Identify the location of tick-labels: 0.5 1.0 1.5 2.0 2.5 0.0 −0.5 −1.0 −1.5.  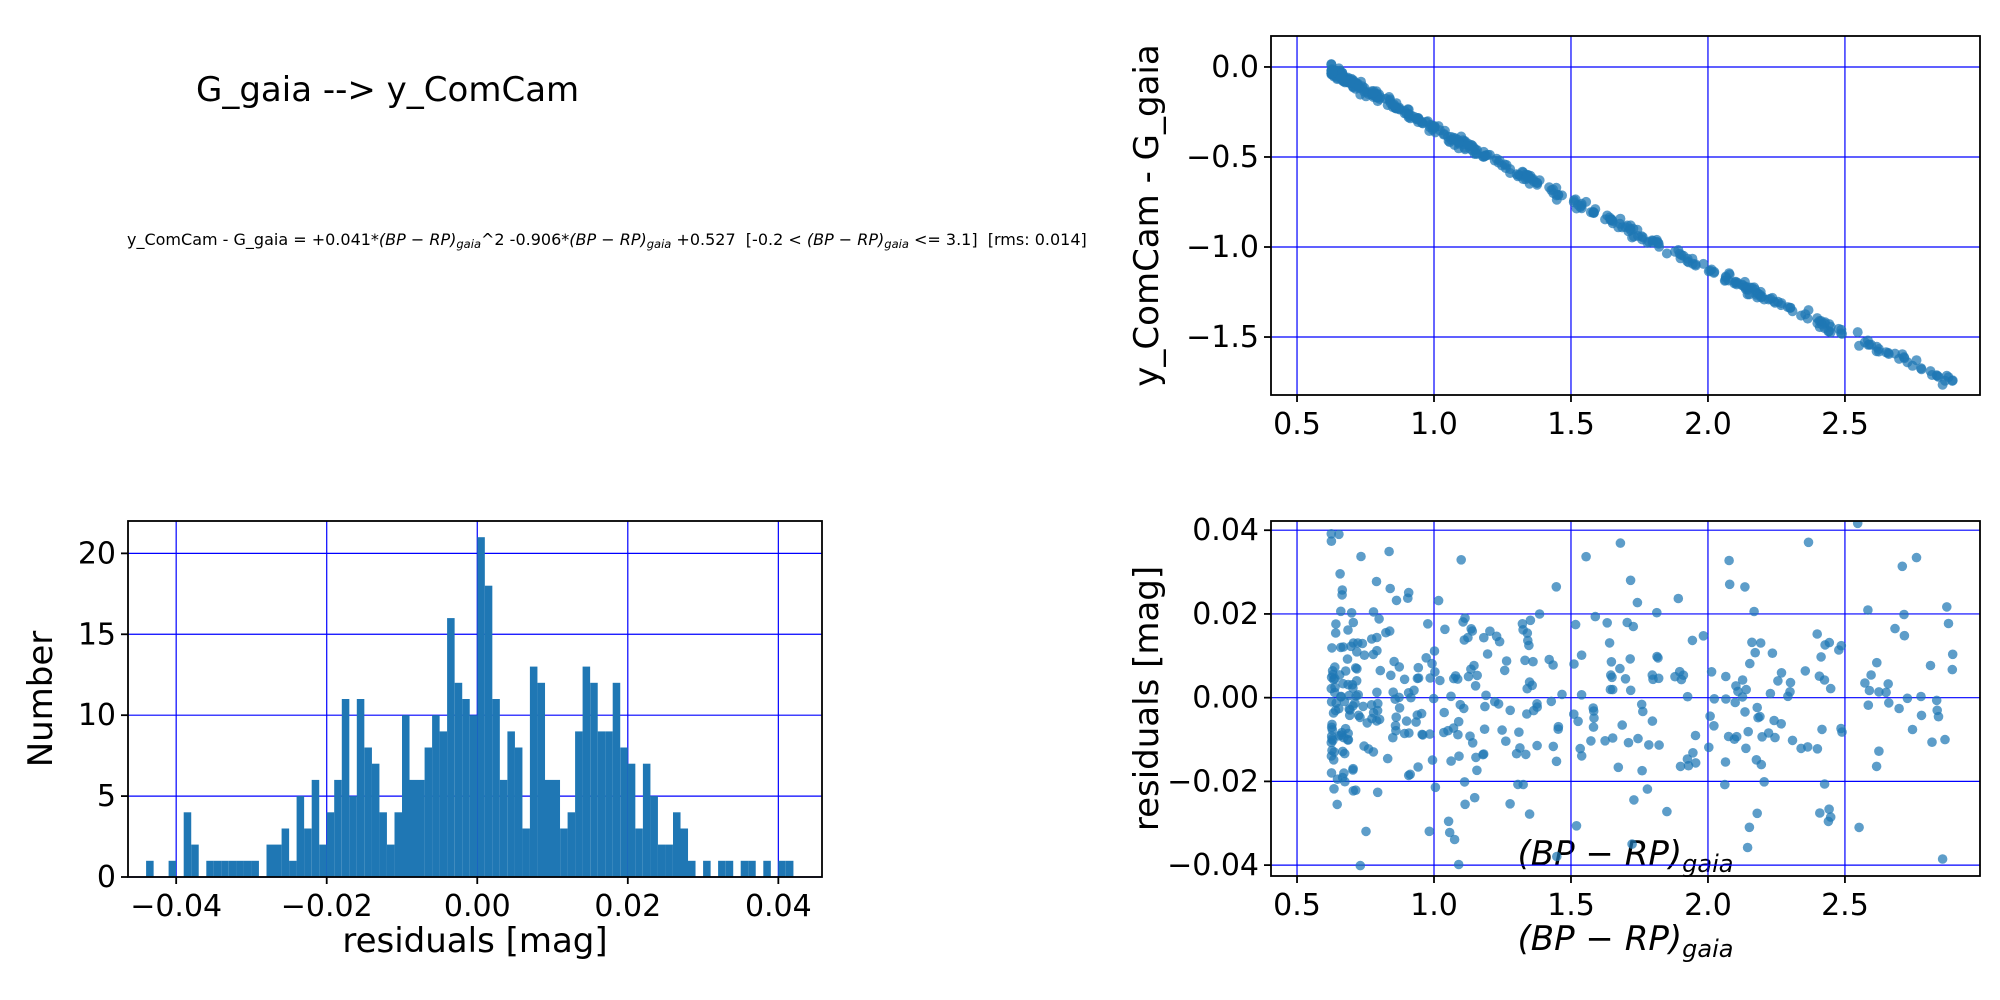
(1527, 246).